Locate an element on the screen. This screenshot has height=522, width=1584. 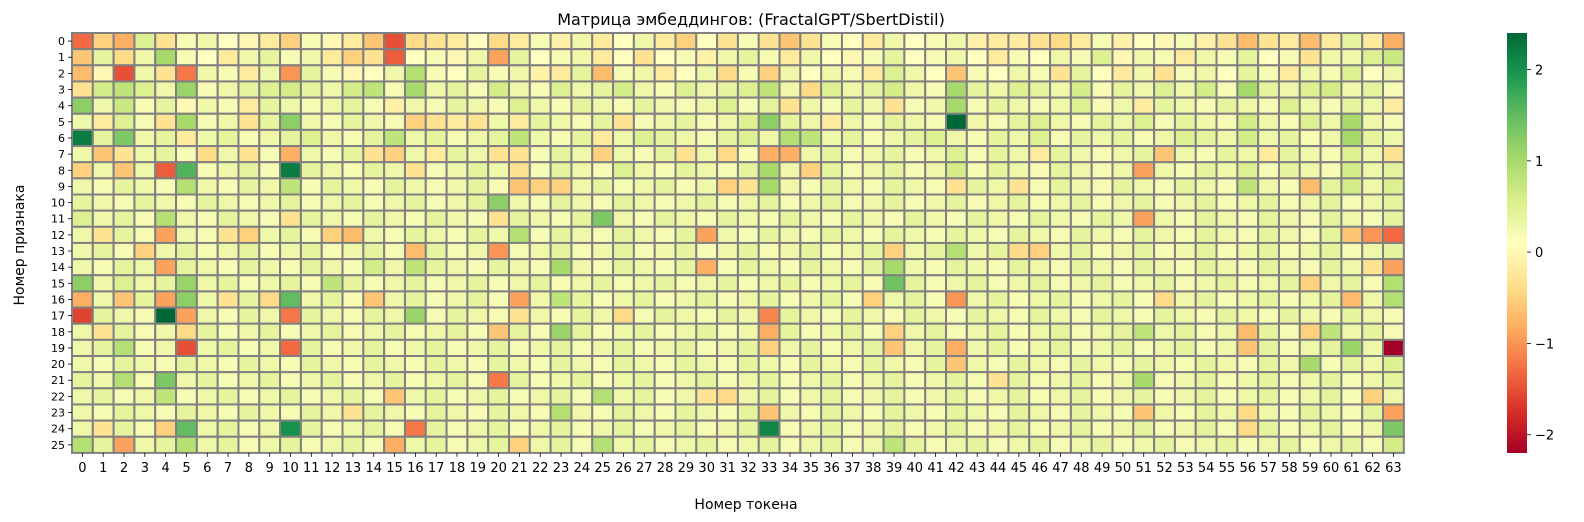
x-tick-label: 43 is located at coordinates (977, 468).